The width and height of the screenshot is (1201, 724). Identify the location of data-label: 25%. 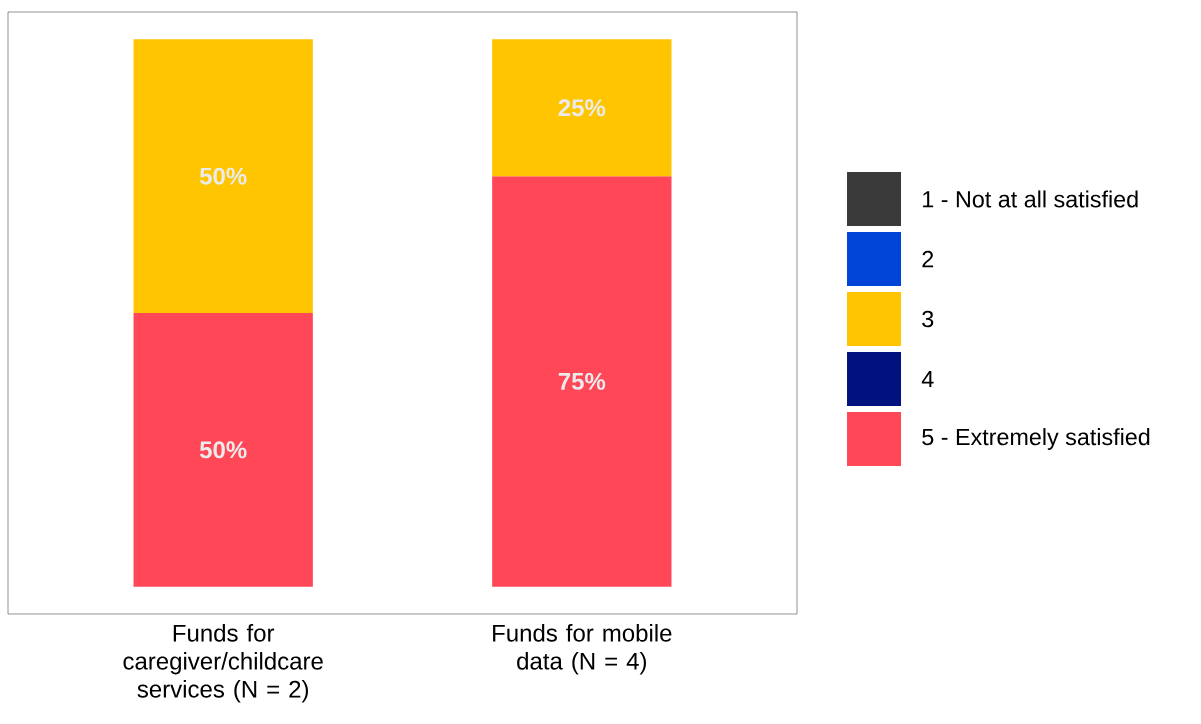
(582, 108).